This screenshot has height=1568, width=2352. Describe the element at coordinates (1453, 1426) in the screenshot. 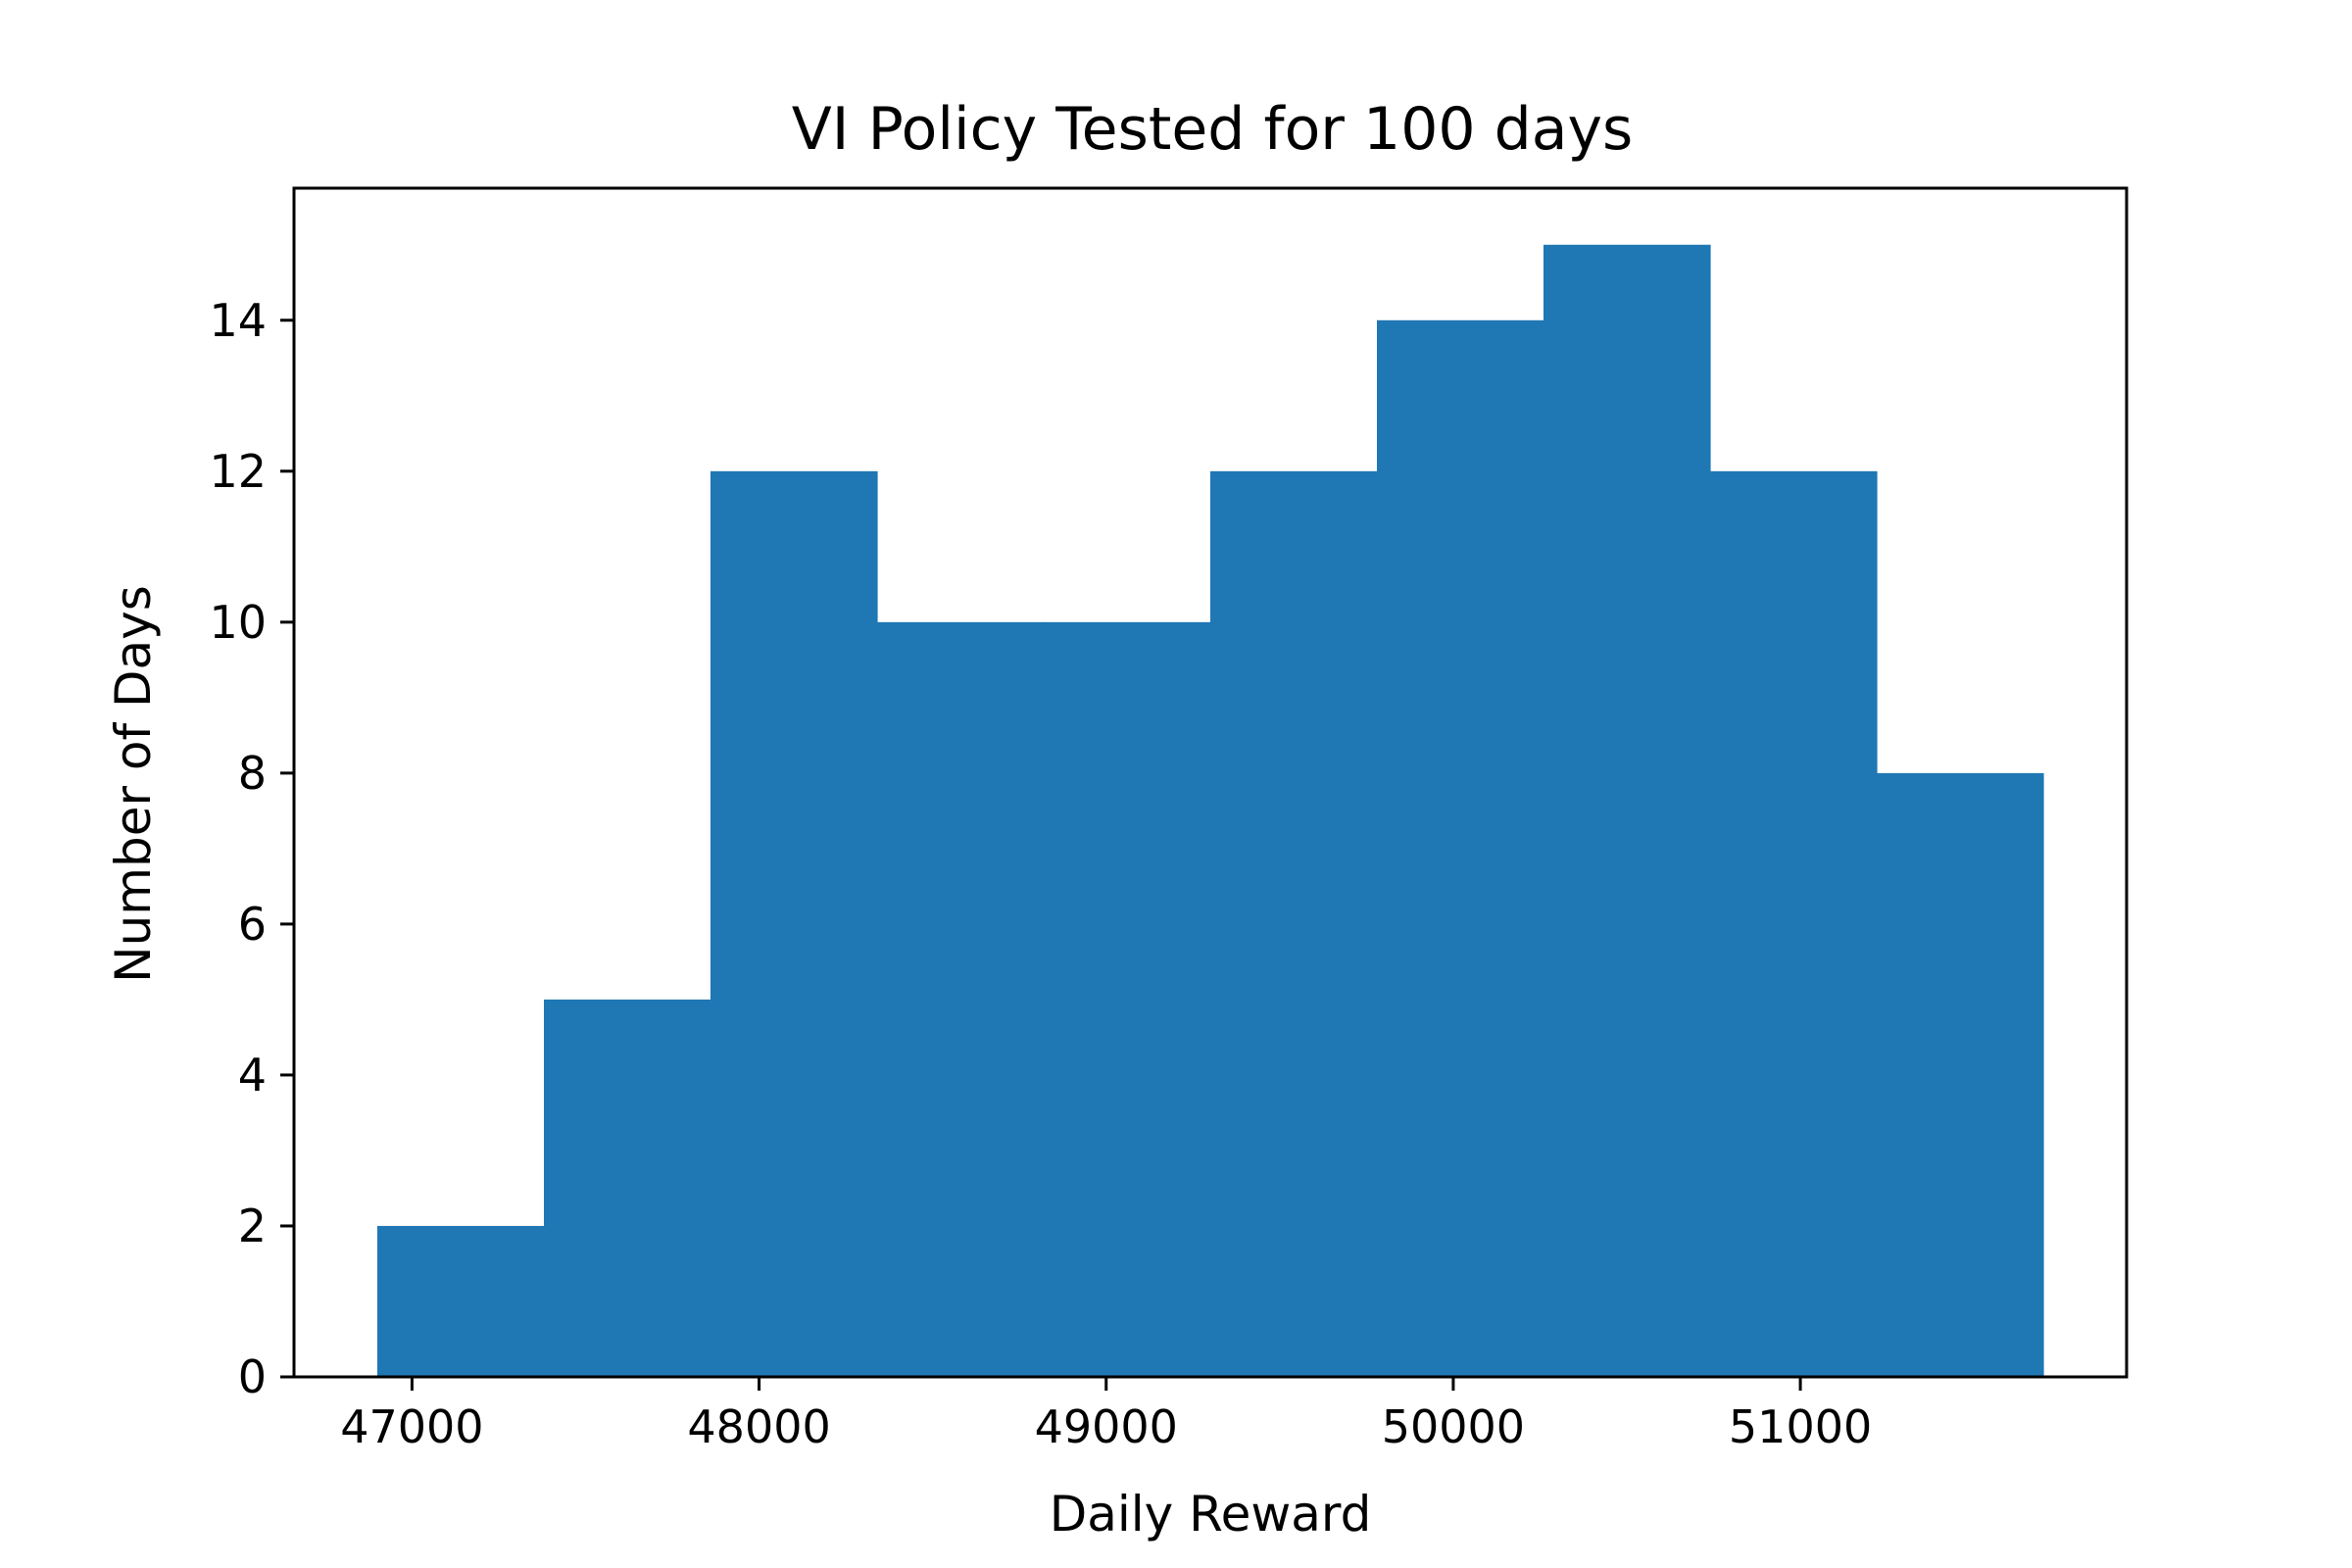

I see `x-tick-label: 50000` at that location.